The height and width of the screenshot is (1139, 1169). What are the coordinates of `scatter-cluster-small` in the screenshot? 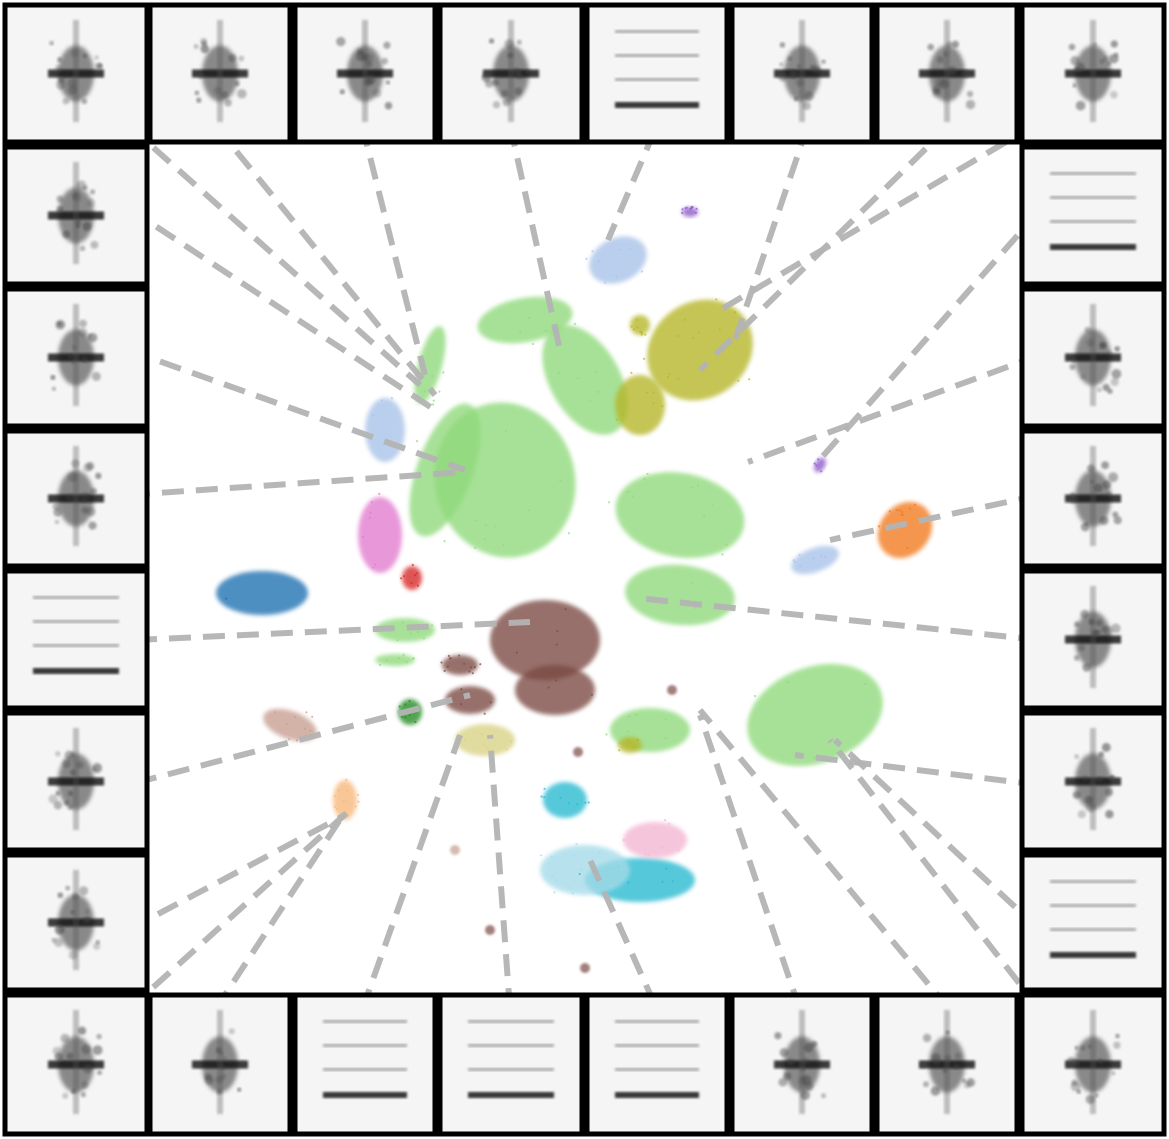 It's located at (578, 752).